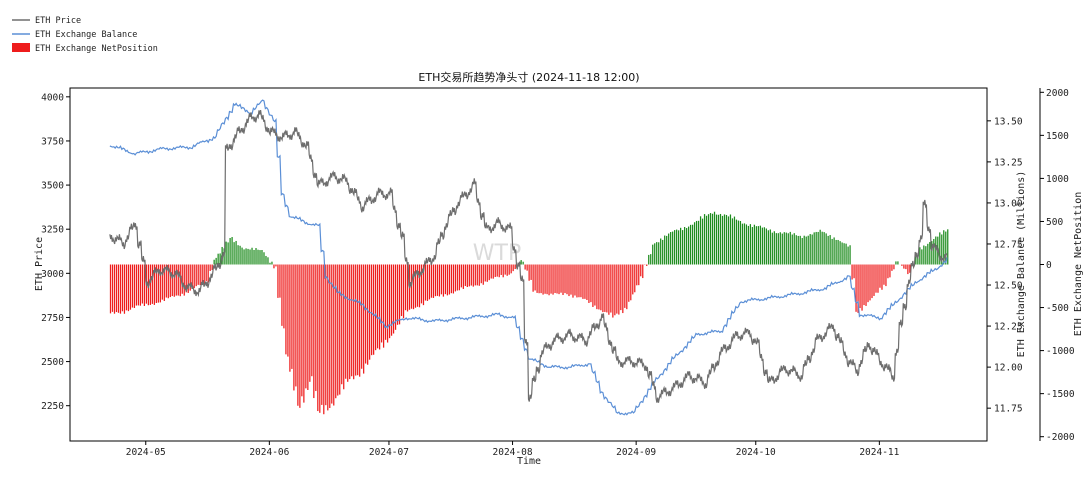 Image resolution: width=1089 pixels, height=478 pixels. Describe the element at coordinates (52, 186) in the screenshot. I see `price-tick-label: 3500` at that location.